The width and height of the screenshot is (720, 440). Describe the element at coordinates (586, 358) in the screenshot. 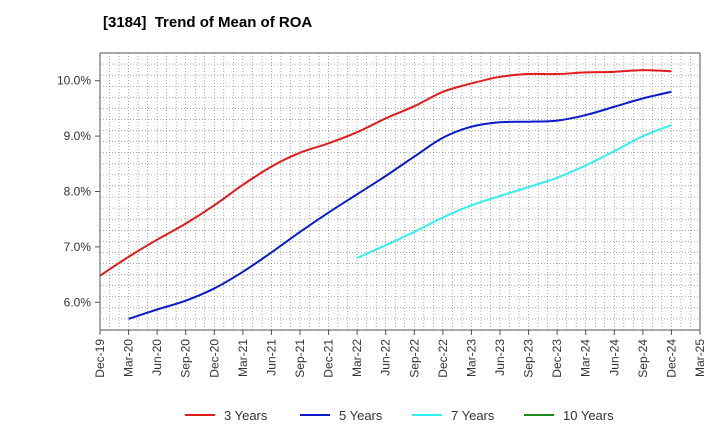

I see `x-tick-label: Mar-24` at that location.